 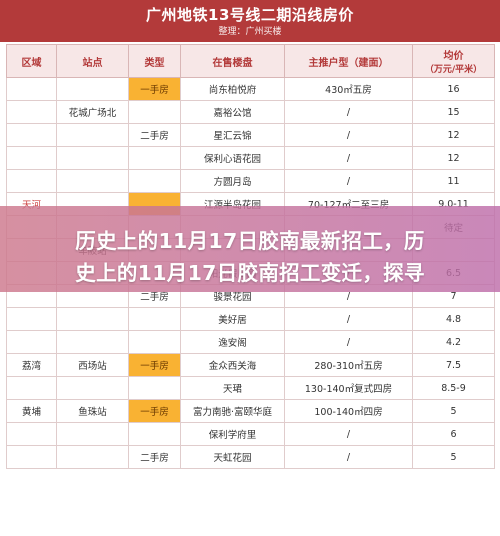 I want to click on cell-price: 4.8, so click(x=453, y=319).